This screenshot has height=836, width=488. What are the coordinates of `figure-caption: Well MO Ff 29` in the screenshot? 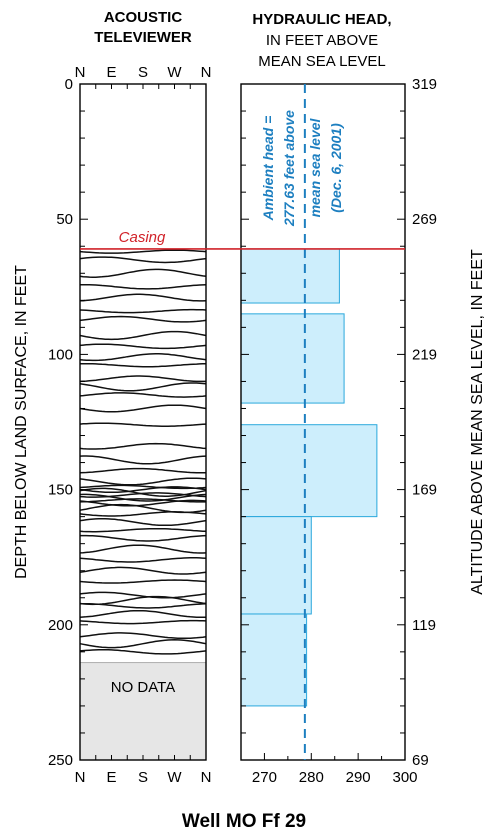 It's located at (244, 821).